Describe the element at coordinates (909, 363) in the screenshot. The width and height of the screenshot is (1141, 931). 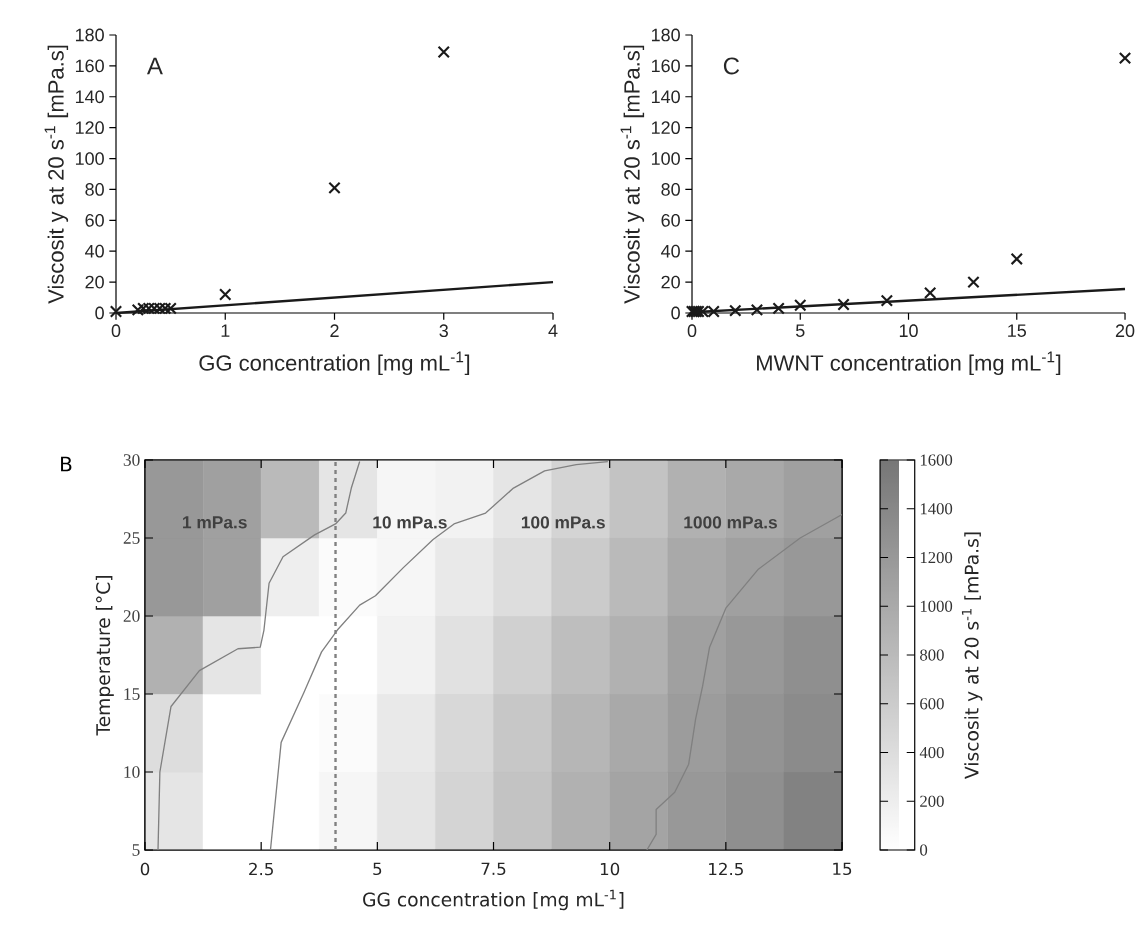
I see `x-axis-title: MWNT concentration [mg mL$^{-1}$]` at that location.